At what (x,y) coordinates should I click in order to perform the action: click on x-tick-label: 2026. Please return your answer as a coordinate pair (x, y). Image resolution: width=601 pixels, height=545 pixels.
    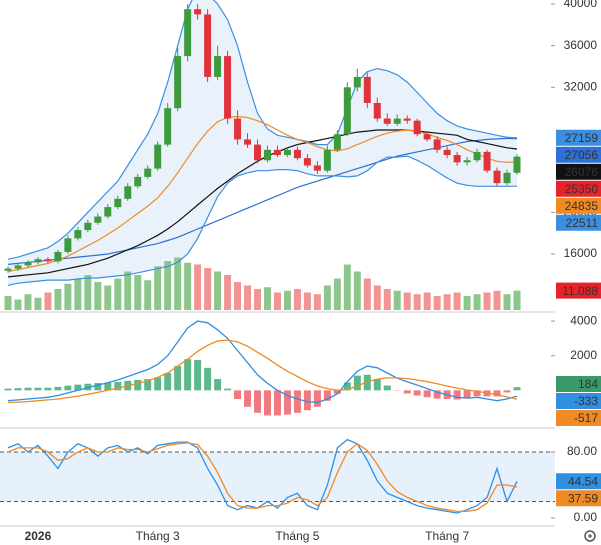
    Looking at the image, I should click on (38, 536).